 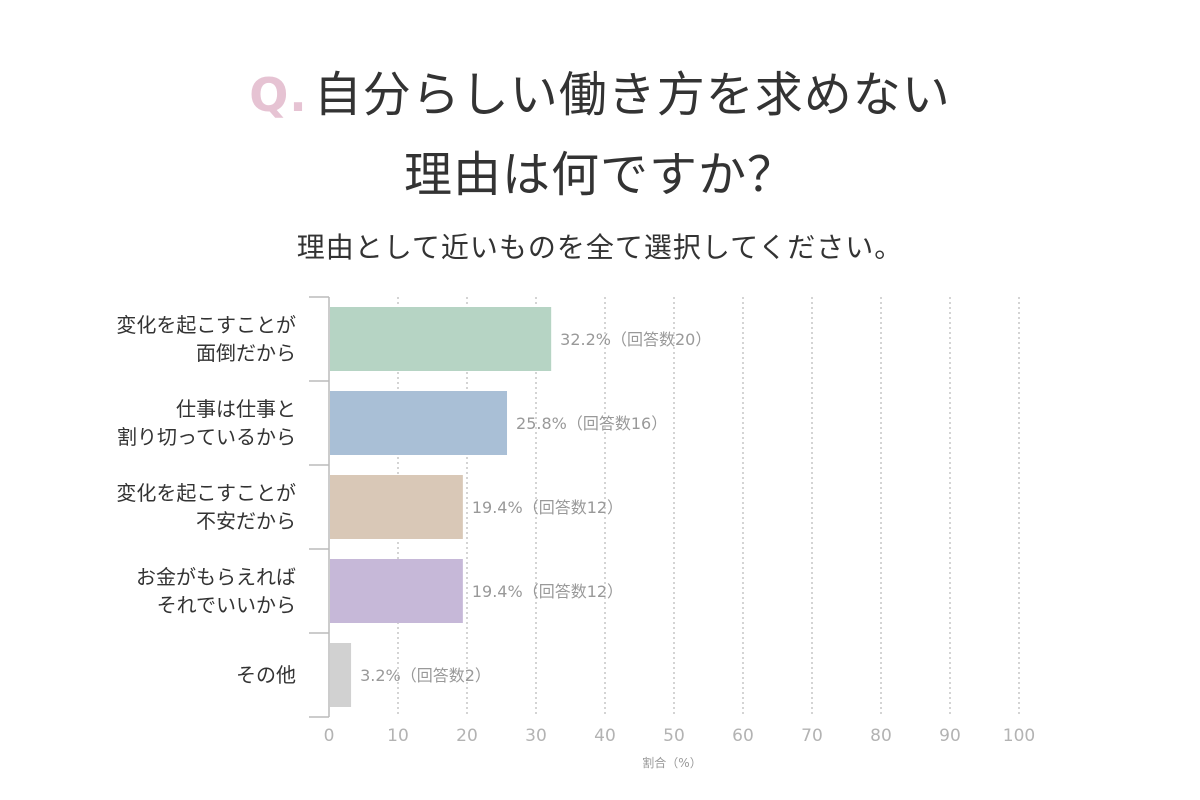 What do you see at coordinates (812, 736) in the screenshot?
I see `x-tick-label: 70` at bounding box center [812, 736].